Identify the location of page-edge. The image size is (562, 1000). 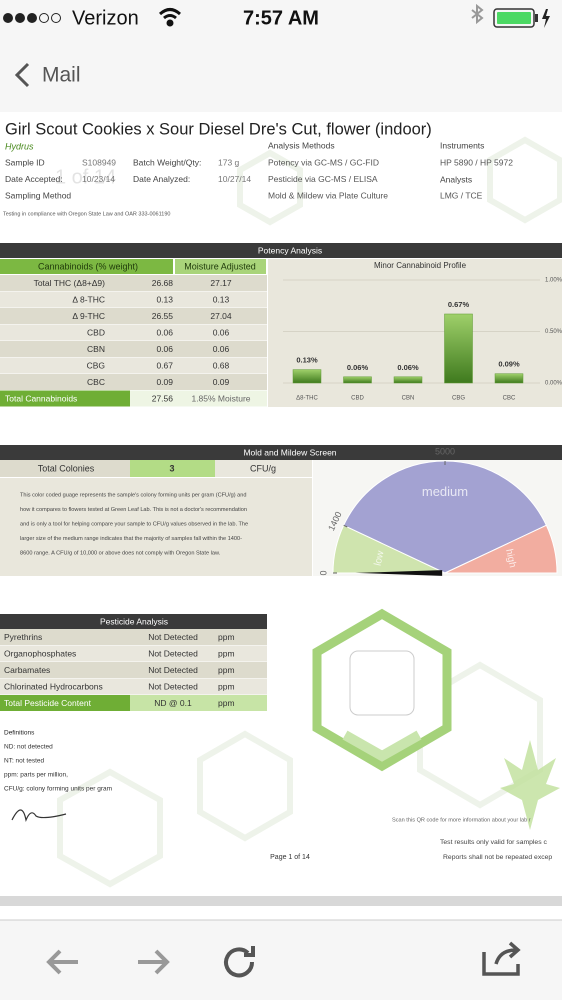
(281, 901).